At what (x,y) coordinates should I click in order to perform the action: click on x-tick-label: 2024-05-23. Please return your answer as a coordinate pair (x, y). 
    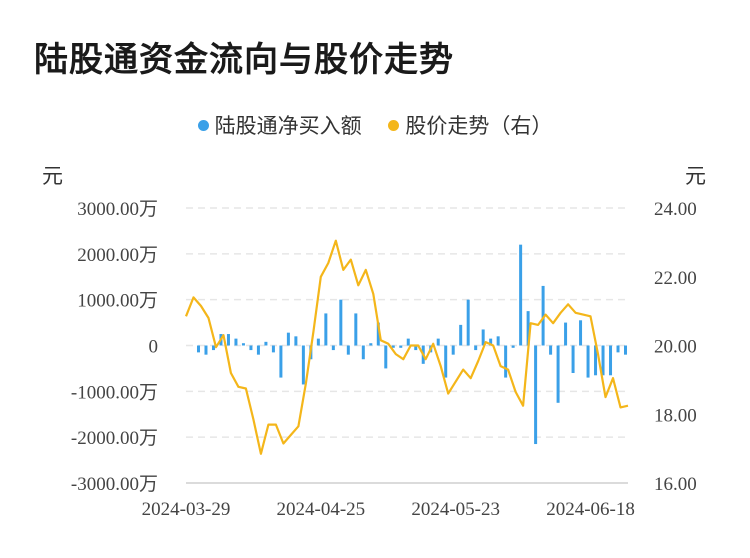
    Looking at the image, I should click on (455, 509).